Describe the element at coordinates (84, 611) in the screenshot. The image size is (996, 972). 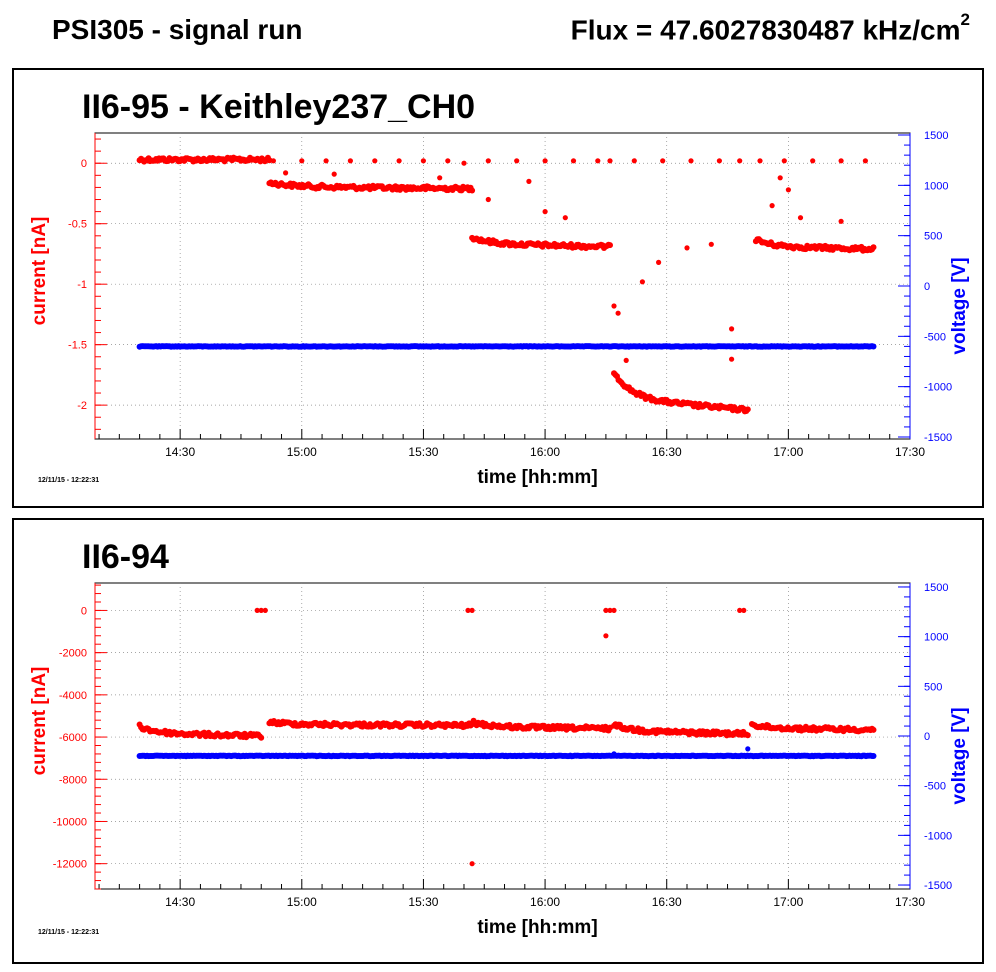
I see `y-tick-label: 0` at that location.